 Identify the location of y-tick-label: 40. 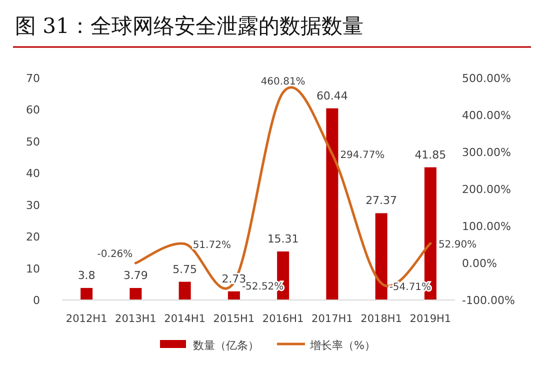
(33, 173).